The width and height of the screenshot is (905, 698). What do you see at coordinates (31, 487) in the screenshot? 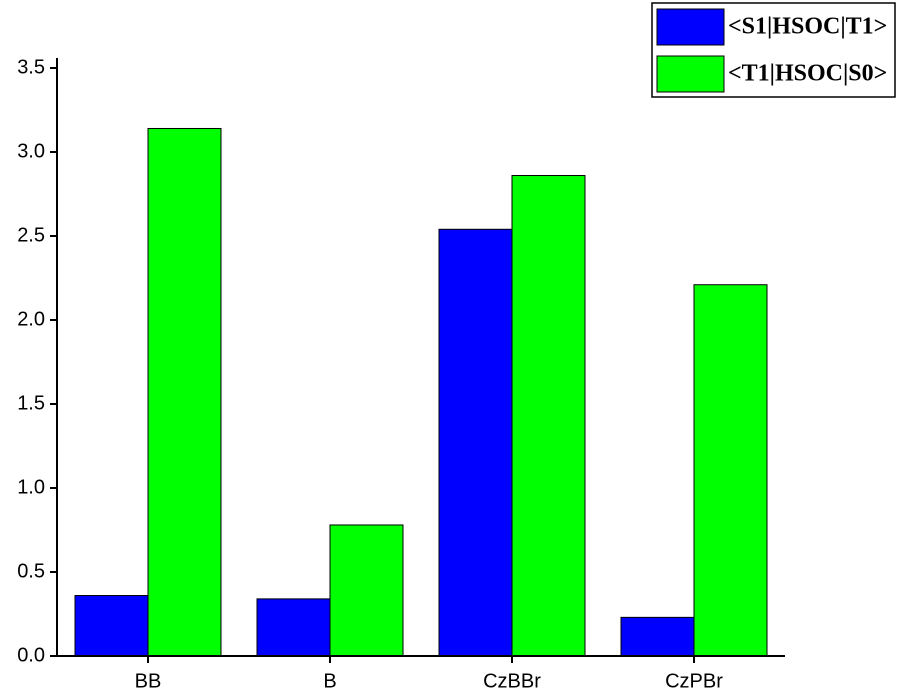
I see `y-tick-label: 1.0` at bounding box center [31, 487].